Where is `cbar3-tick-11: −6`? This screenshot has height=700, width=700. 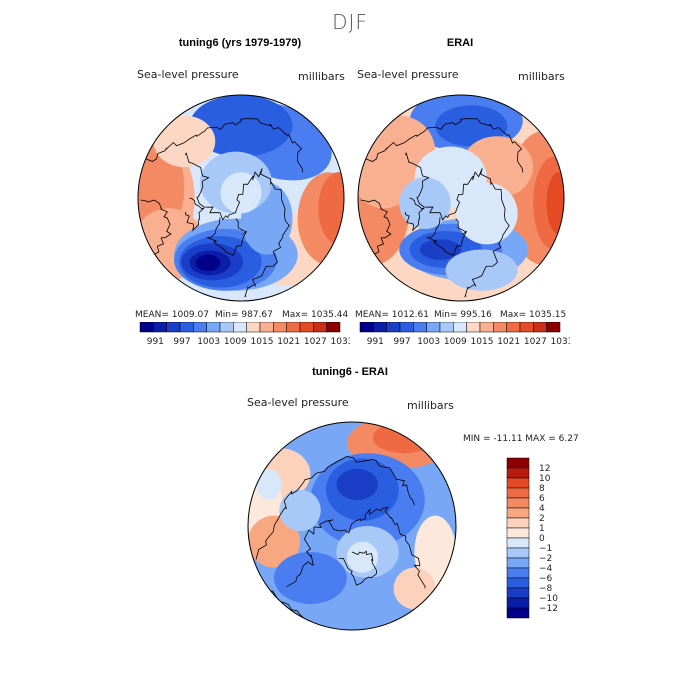 cbar3-tick-11: −6 is located at coordinates (546, 579).